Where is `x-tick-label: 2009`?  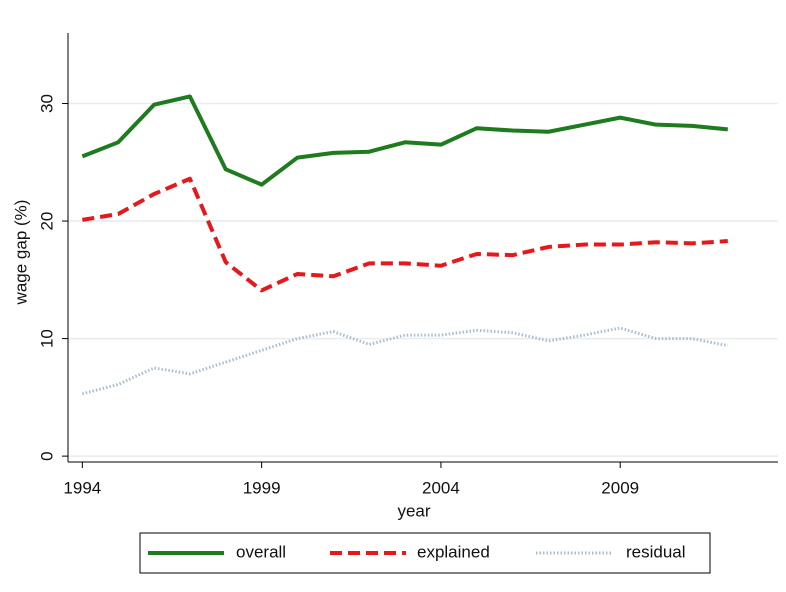 x-tick-label: 2009 is located at coordinates (620, 487).